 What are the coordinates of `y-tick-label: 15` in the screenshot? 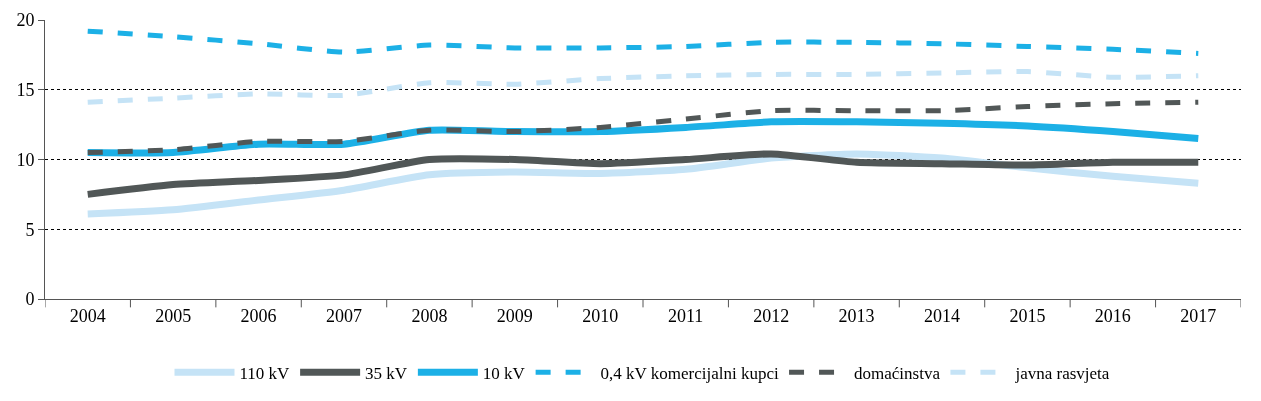 It's located at (25, 90).